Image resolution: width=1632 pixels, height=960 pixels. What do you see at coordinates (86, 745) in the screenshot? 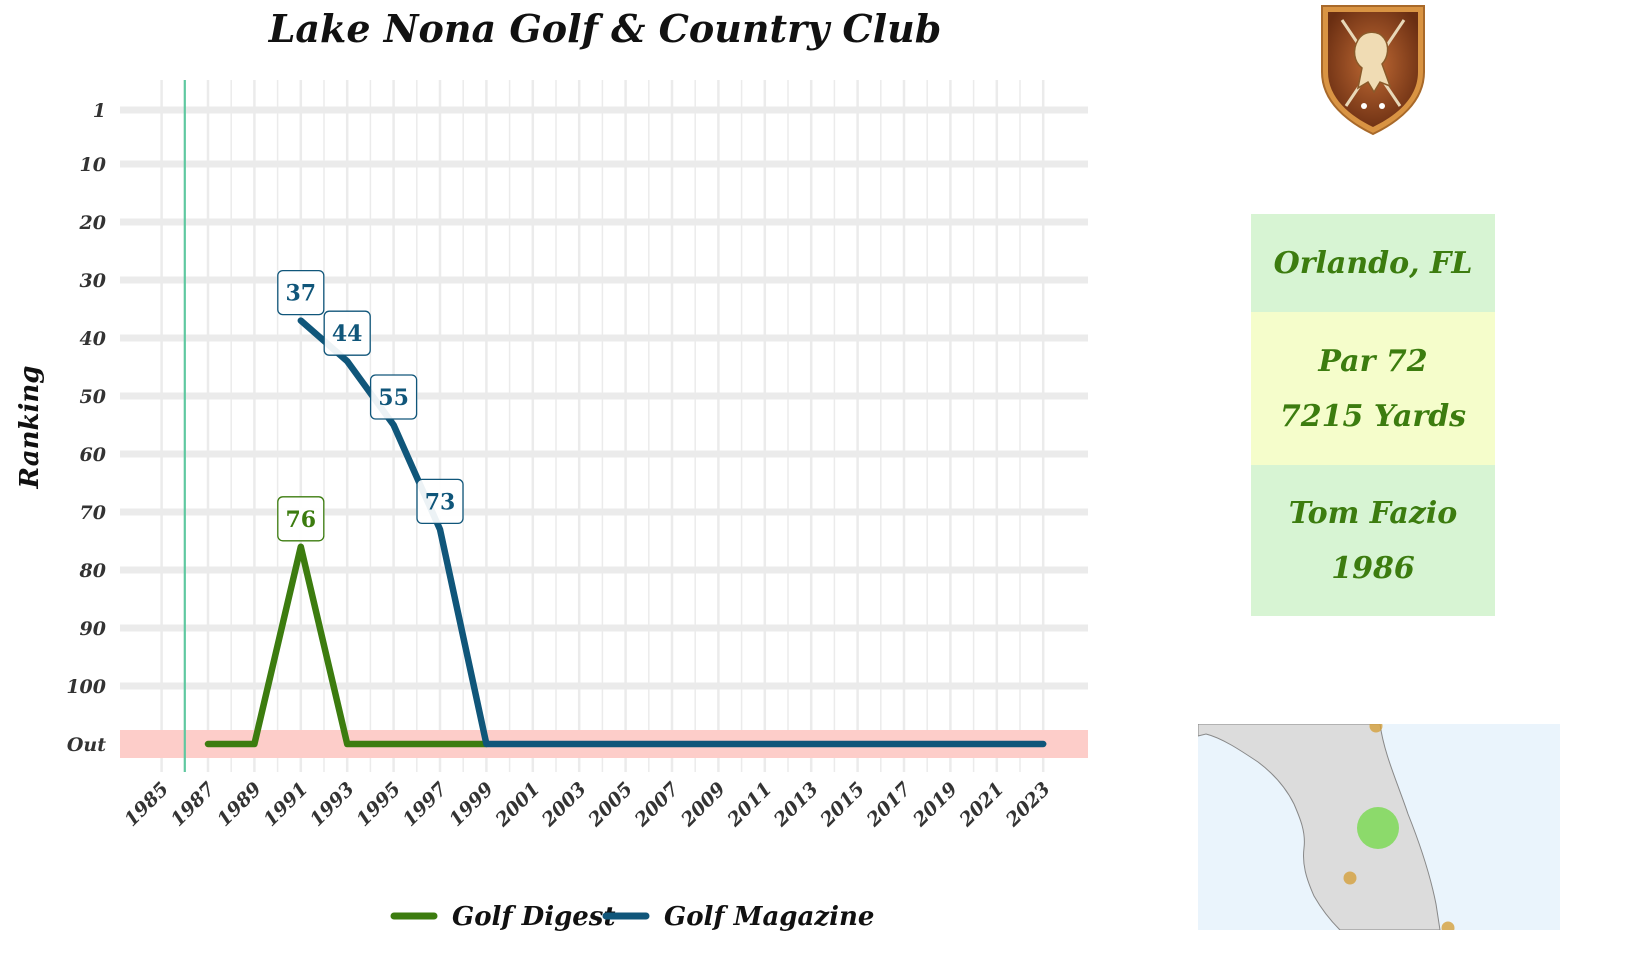
I see `y-tick-label: Out` at bounding box center [86, 745].